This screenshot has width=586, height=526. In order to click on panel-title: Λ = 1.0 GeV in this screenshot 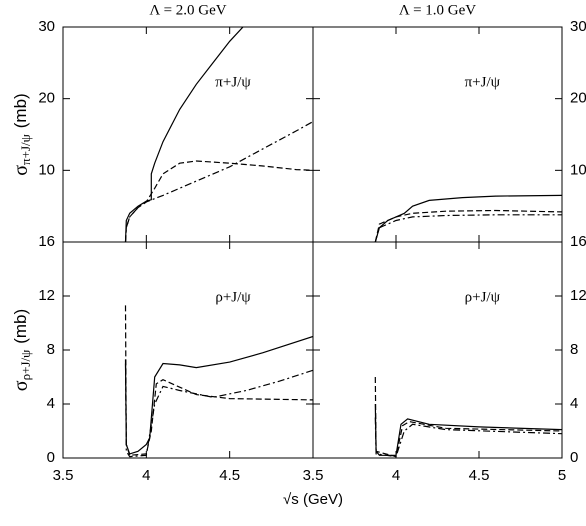, I will do `click(437, 10)`.